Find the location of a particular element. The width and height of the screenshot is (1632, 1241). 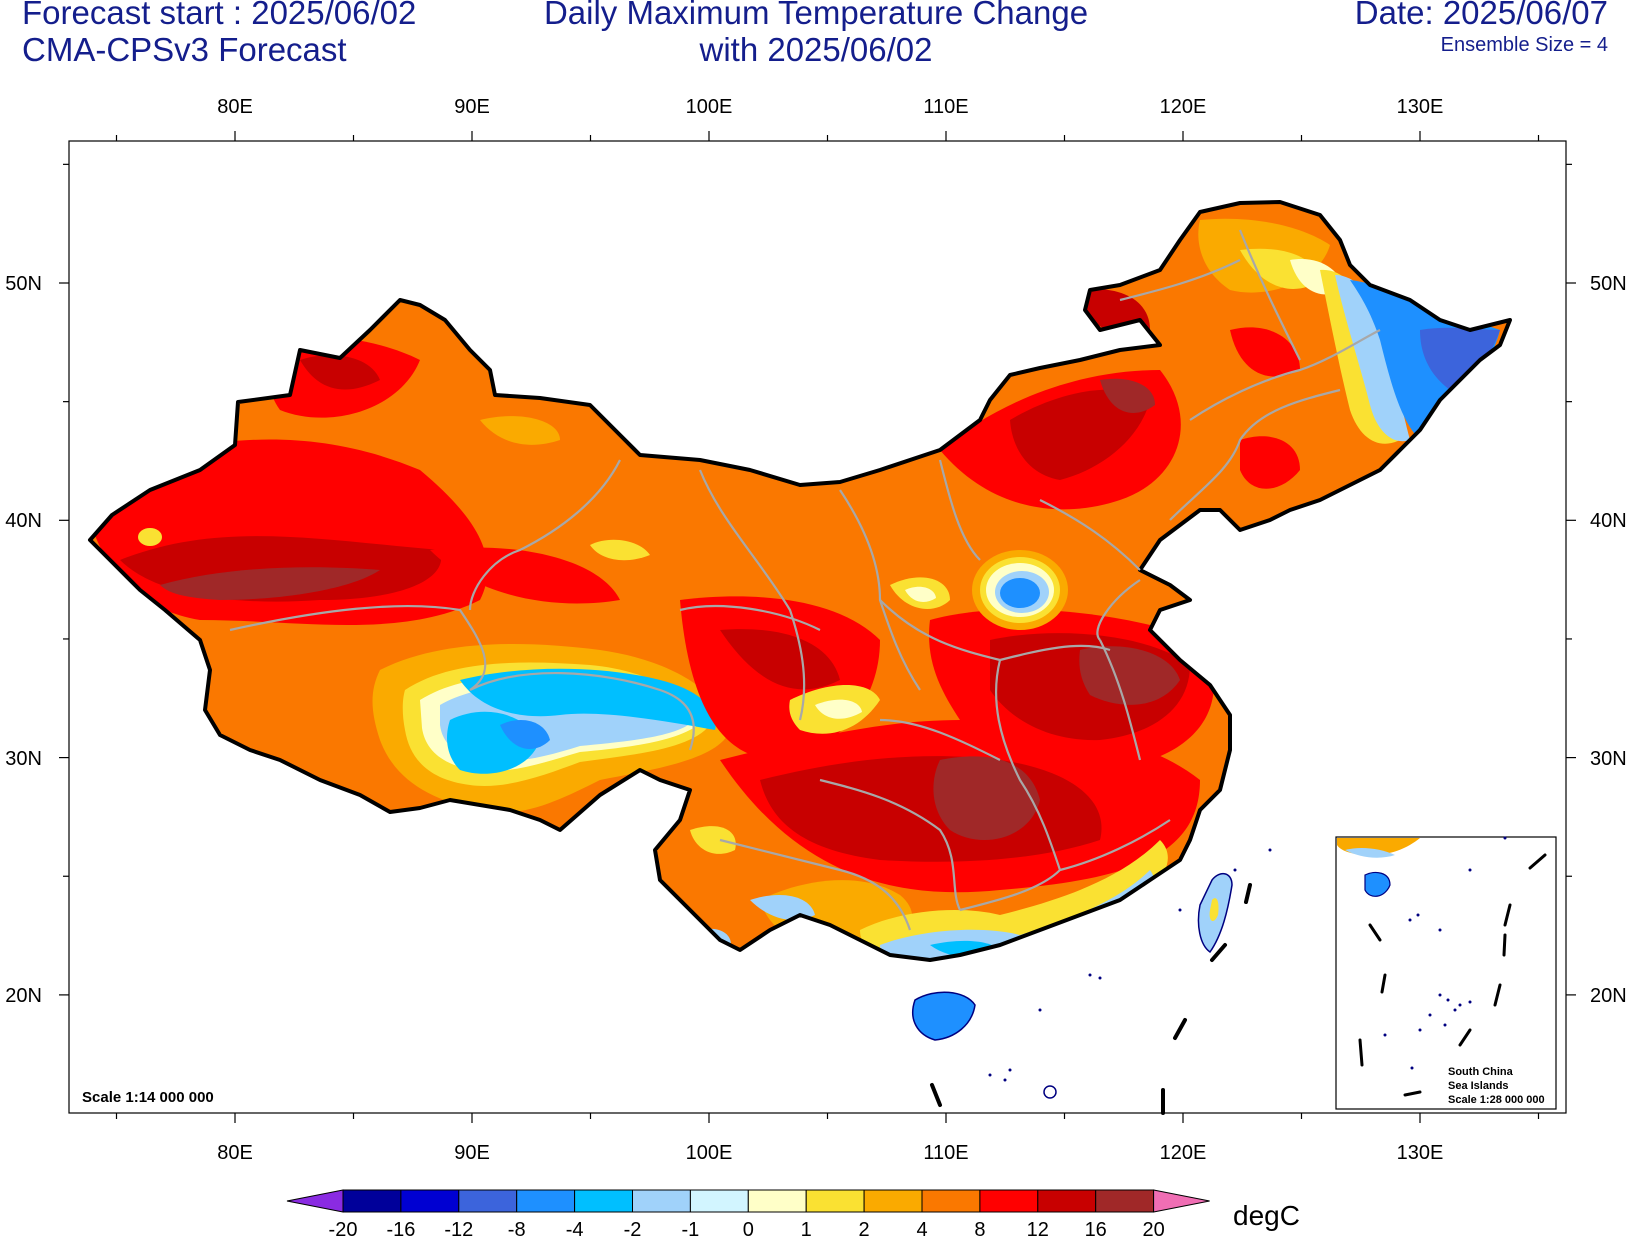

colorbar-unit-label: degC is located at coordinates (1266, 1215).